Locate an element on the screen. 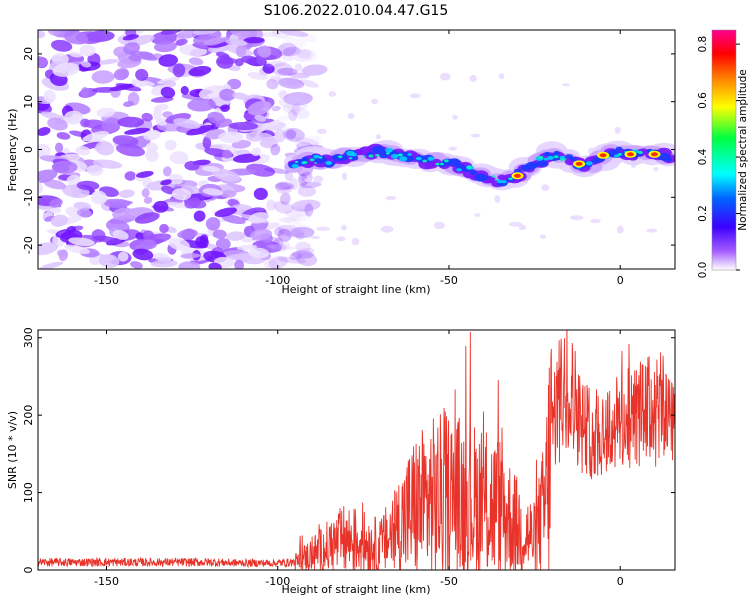  spectrogram-y-tick-label: 0 is located at coordinates (28, 149).